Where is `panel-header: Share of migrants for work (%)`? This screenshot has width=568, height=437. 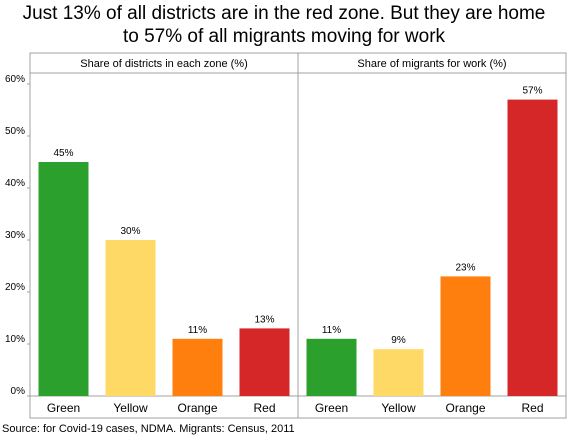
panel-header: Share of migrants for work (%) is located at coordinates (431, 64).